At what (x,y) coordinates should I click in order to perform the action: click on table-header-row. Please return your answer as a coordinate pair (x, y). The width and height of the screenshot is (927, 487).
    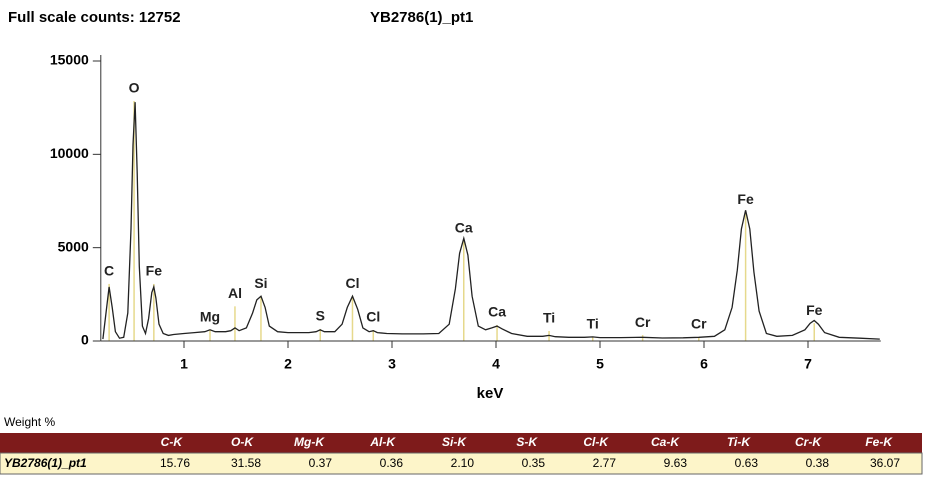
    Looking at the image, I should click on (461, 443).